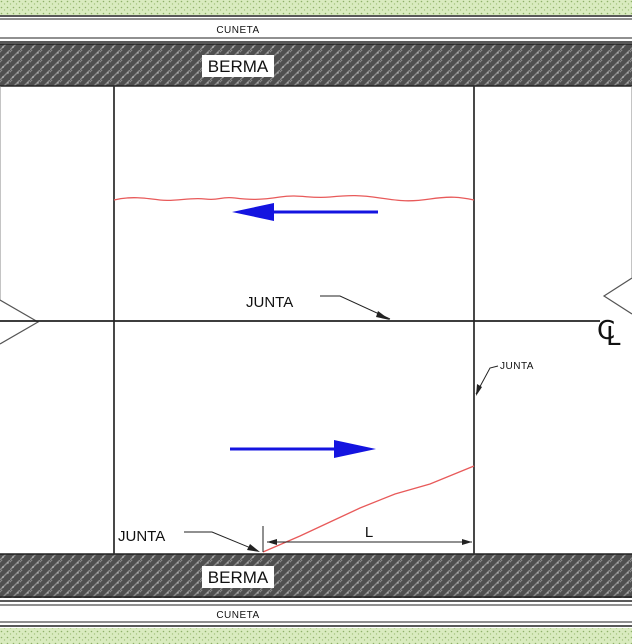 The image size is (632, 644). I want to click on junta-right-callout: JUNTA, so click(504, 378).